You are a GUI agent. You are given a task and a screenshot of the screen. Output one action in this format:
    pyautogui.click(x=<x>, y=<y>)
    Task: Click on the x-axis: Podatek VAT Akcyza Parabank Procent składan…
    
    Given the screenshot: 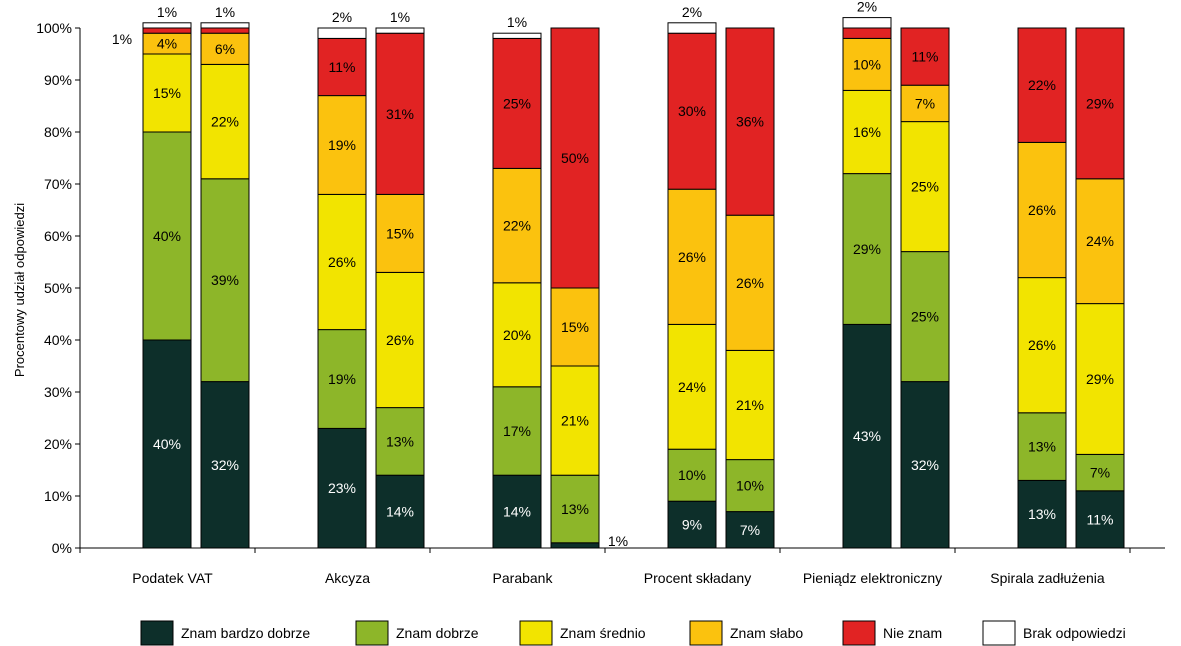 What is the action you would take?
    pyautogui.click(x=622, y=566)
    